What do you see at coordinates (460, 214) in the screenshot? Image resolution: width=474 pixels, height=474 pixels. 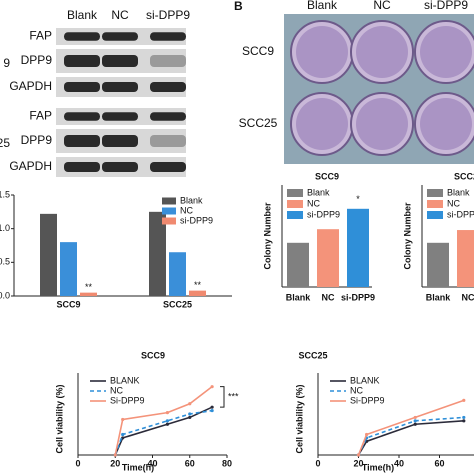 I see `legend-label: si-DPP9` at bounding box center [460, 214].